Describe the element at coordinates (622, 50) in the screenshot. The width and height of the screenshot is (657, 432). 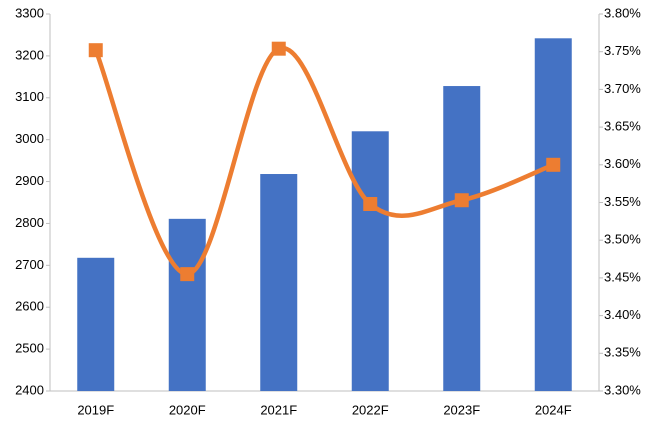
I see `y2-tick-label: 3.75%` at that location.